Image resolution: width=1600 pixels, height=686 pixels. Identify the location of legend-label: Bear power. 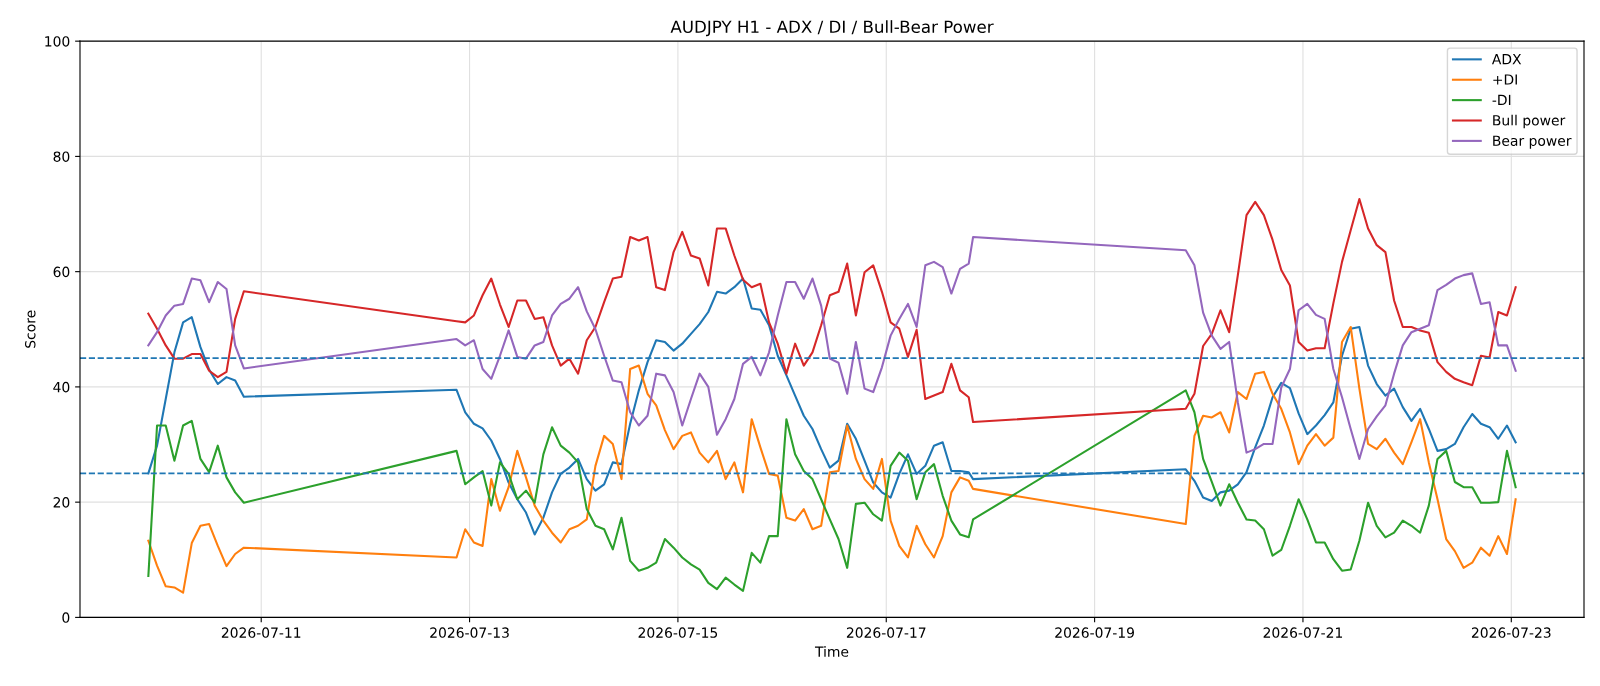
(1532, 142).